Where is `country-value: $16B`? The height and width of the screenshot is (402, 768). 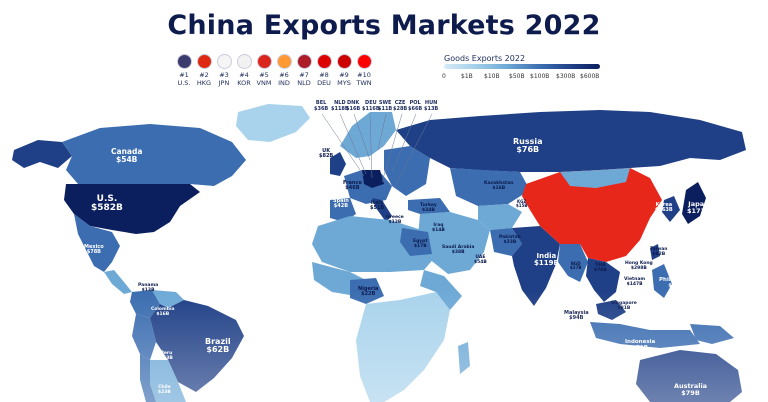 country-value: $16B is located at coordinates (499, 188).